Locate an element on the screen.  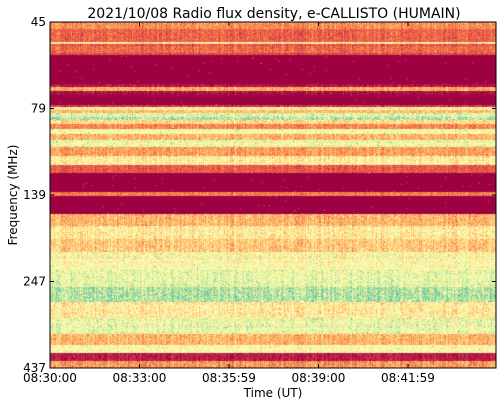
x-tick-label: 08:41:59 is located at coordinates (408, 378).